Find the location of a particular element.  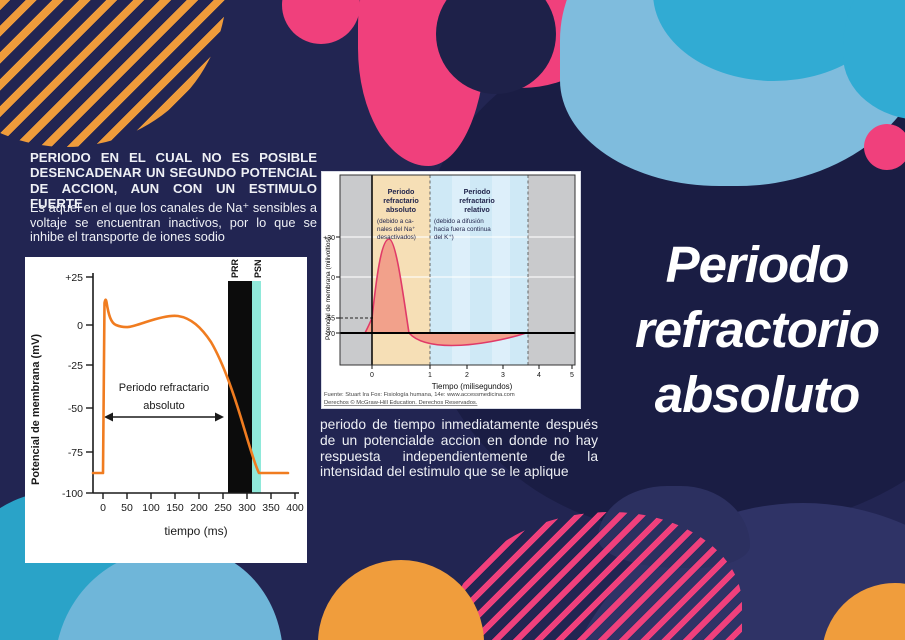

svg-text: 1 is located at coordinates (430, 375).